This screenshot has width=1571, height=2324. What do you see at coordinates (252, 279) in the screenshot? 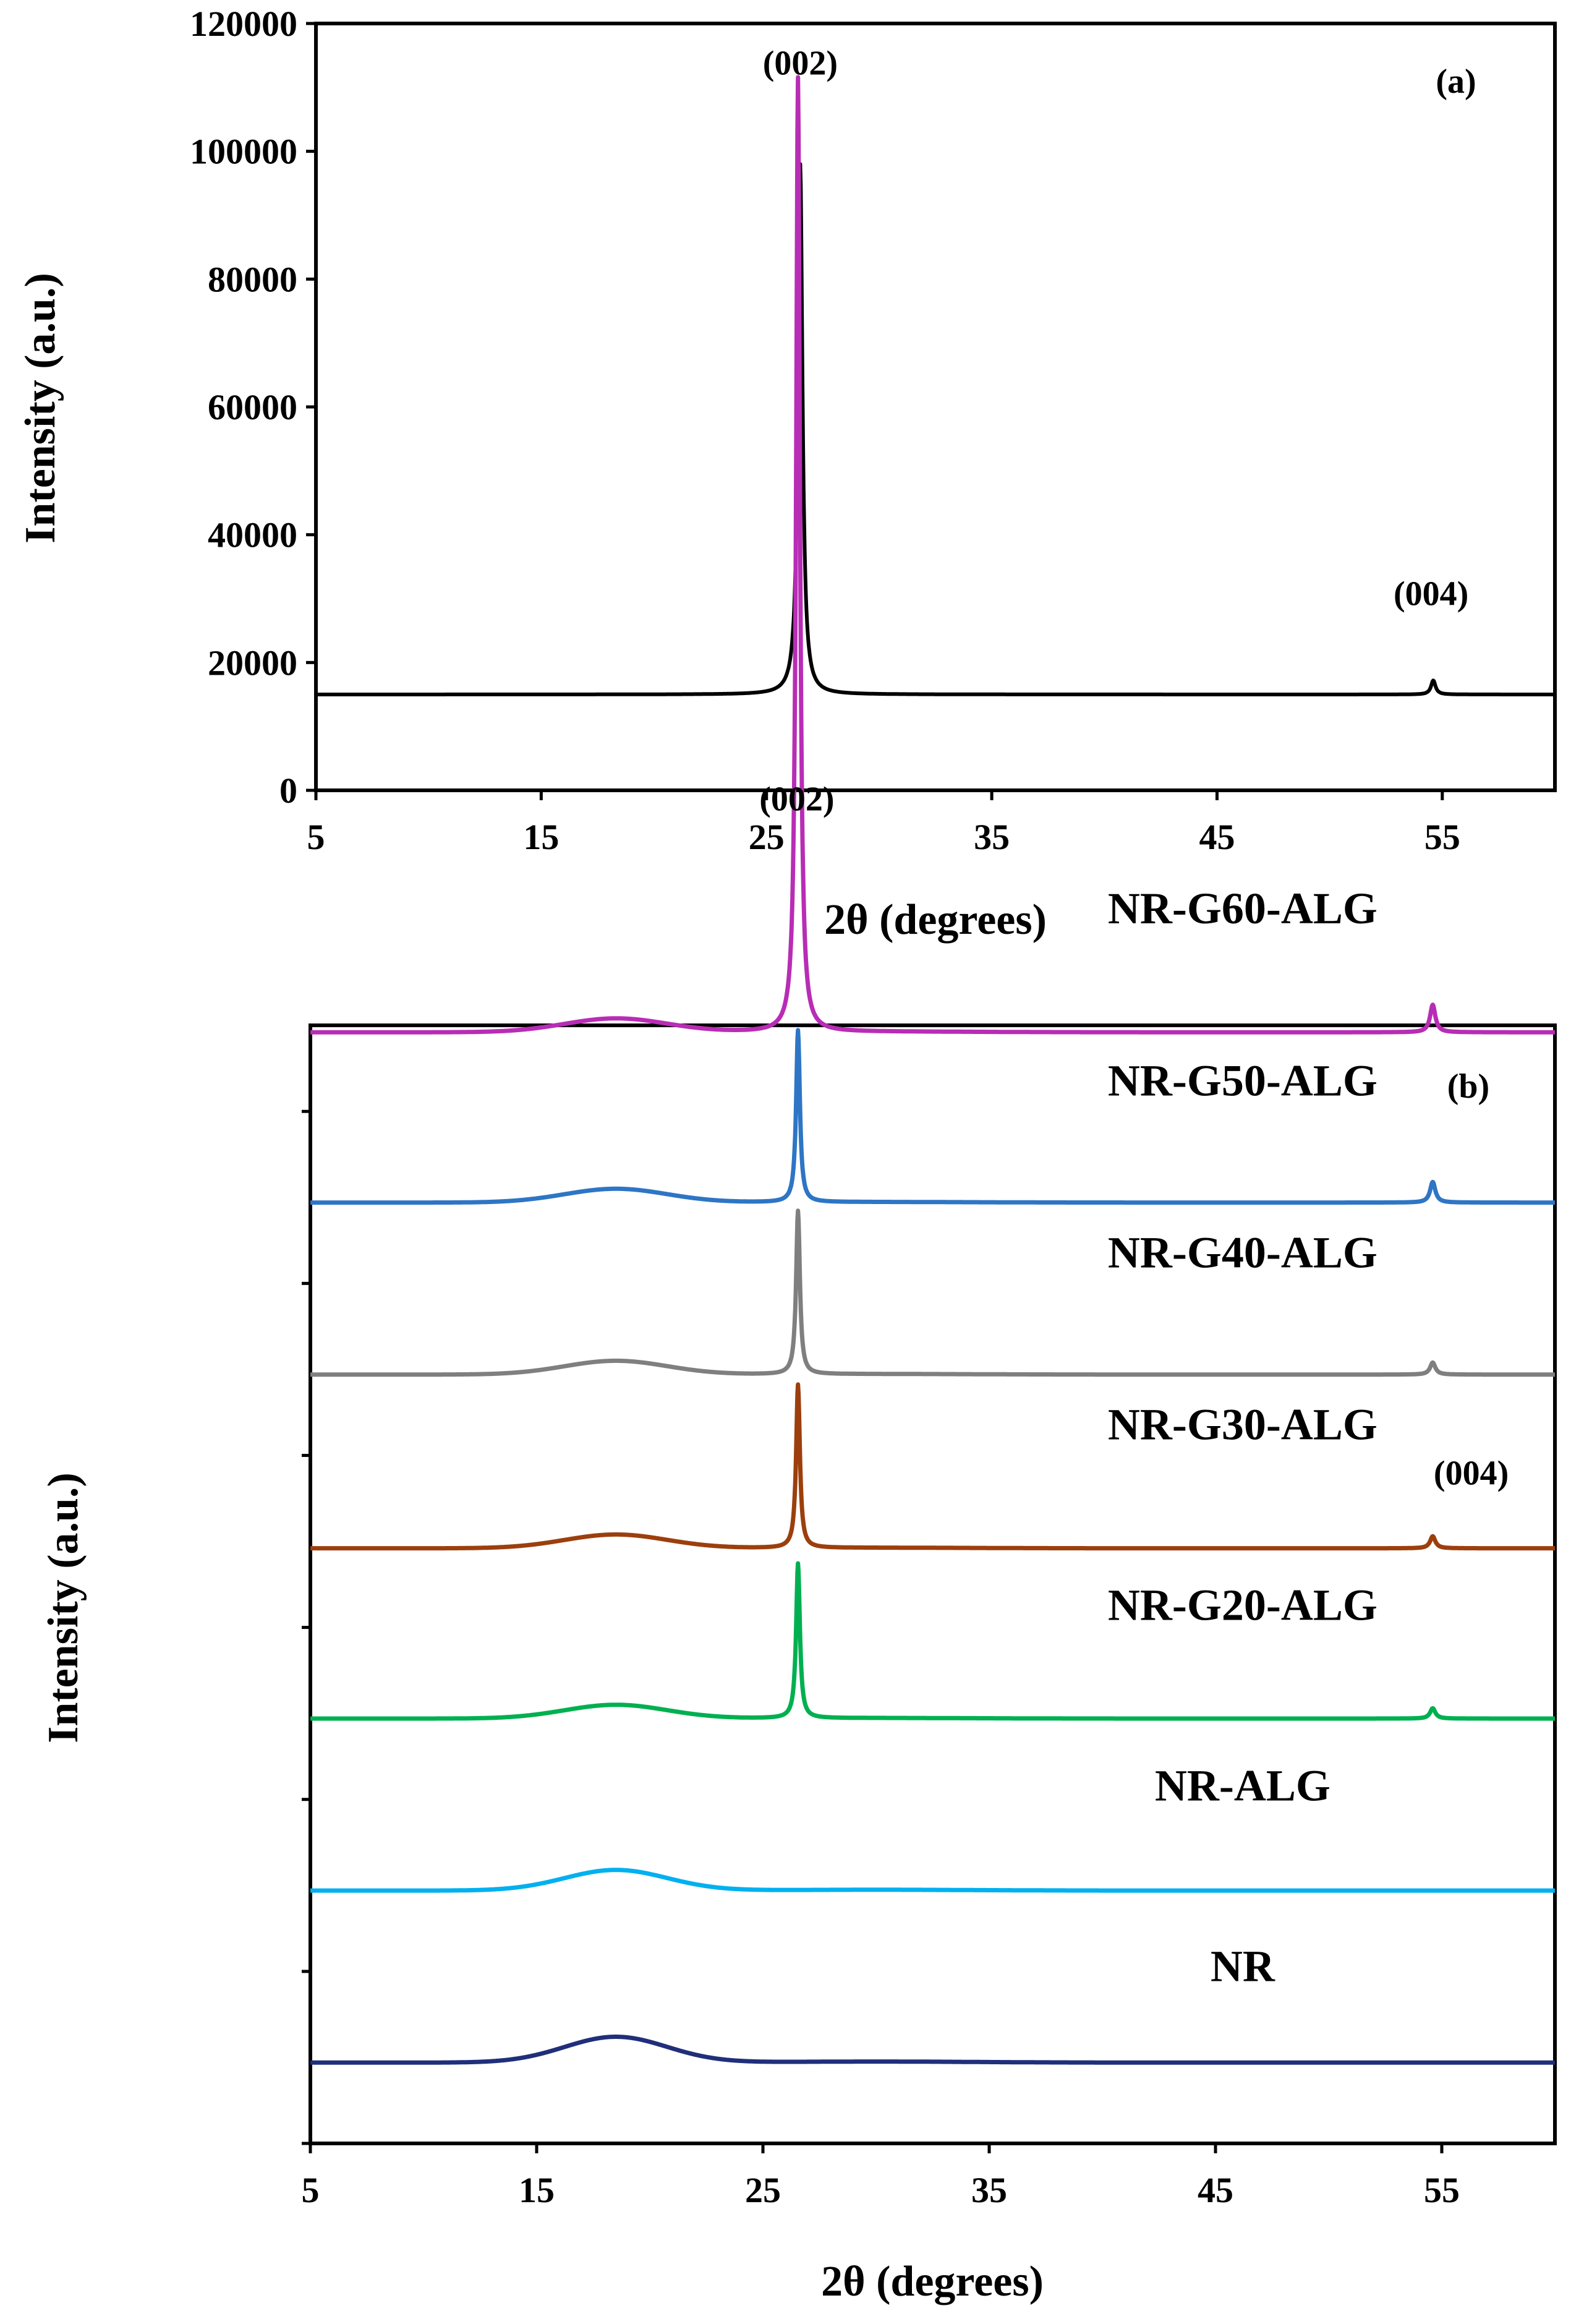
I see `y-tick-label: 80000` at bounding box center [252, 279].